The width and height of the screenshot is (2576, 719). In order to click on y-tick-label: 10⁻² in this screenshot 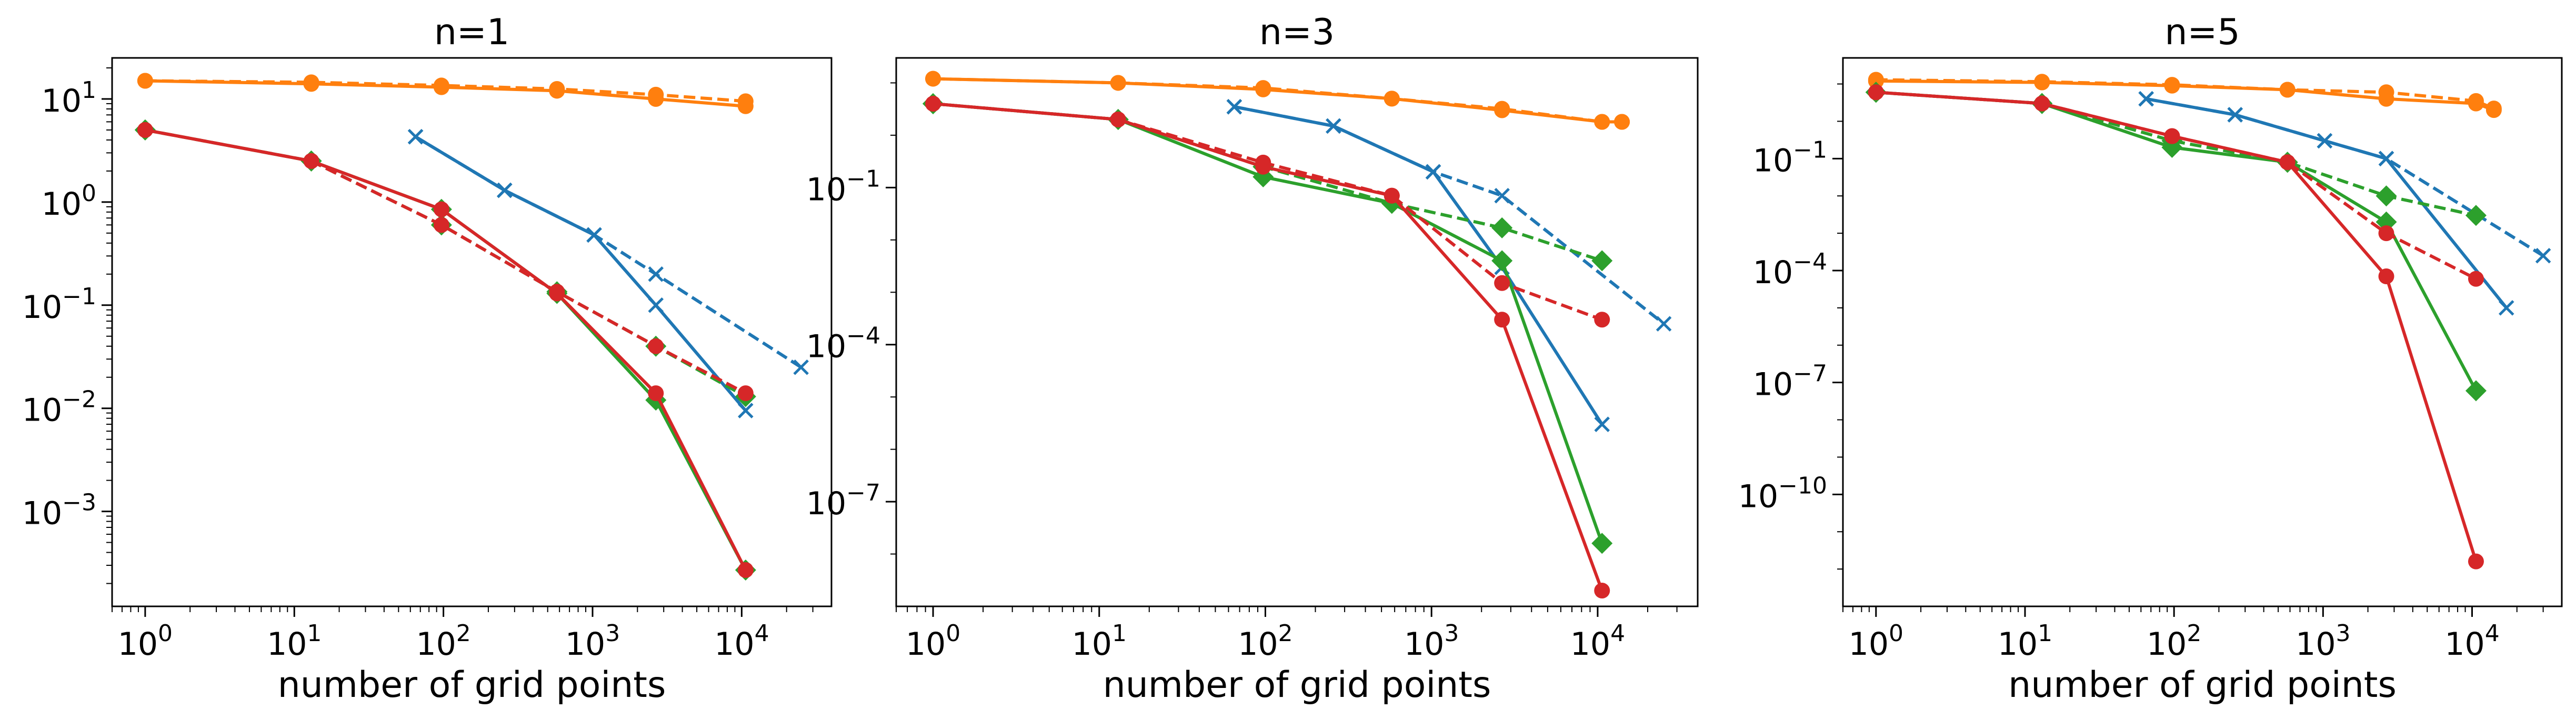, I will do `click(59, 407)`.